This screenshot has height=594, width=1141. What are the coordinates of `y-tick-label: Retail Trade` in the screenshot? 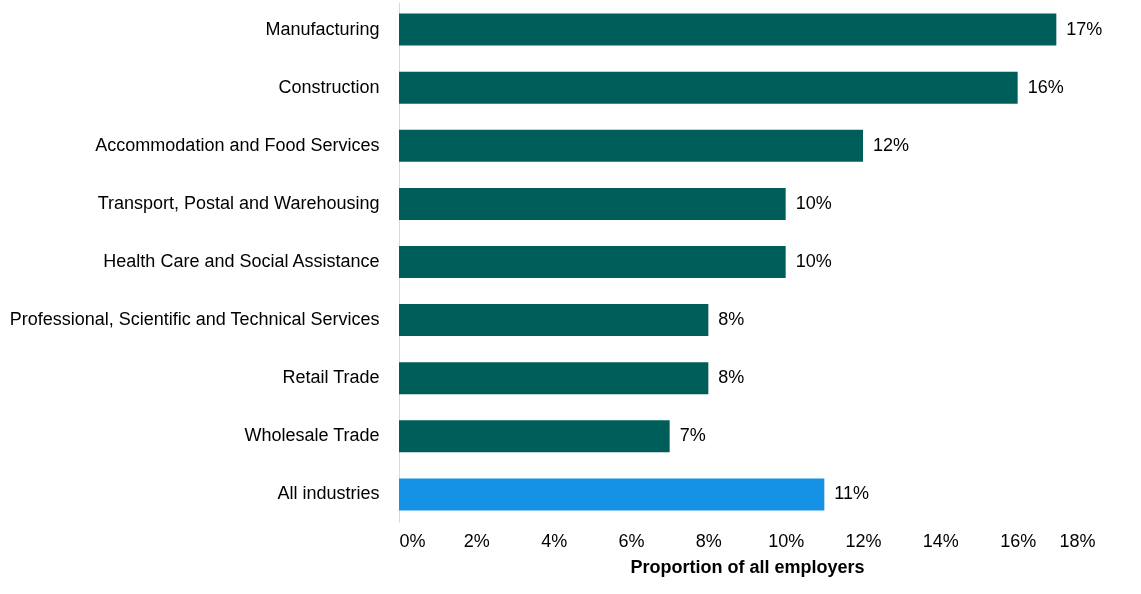 It's located at (331, 377).